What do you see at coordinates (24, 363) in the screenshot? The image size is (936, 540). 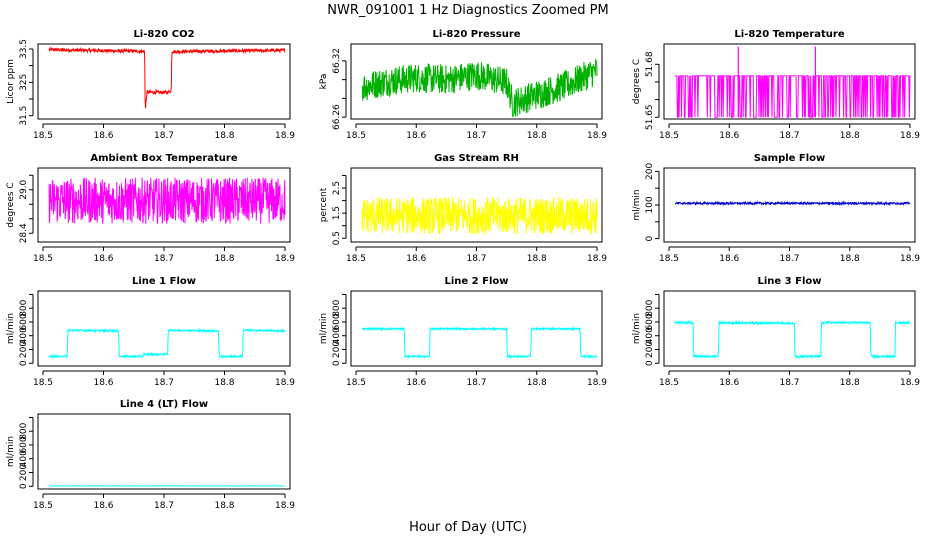 I see `line1-flow-y-tick-label: 0` at bounding box center [24, 363].